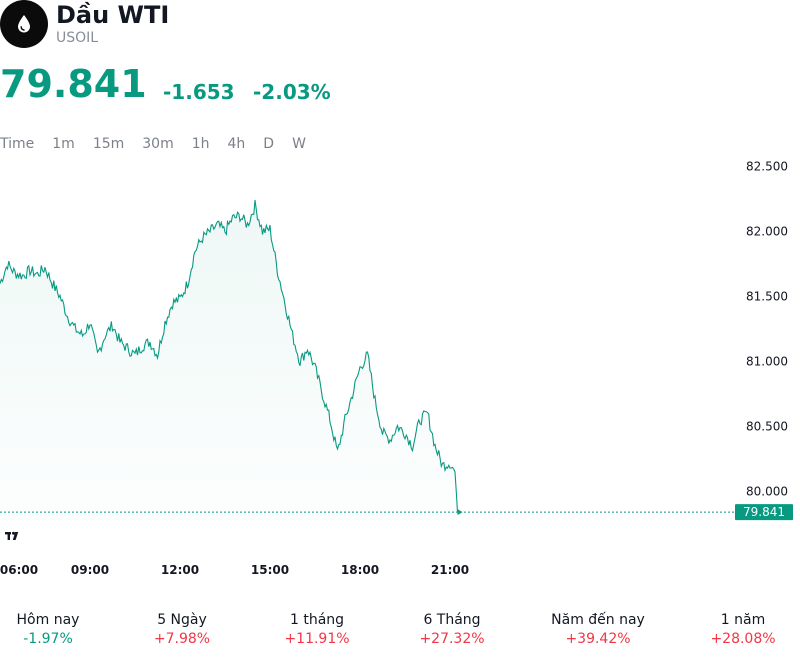 The image size is (800, 658). I want to click on price-change-percent: -2.03%, so click(292, 92).